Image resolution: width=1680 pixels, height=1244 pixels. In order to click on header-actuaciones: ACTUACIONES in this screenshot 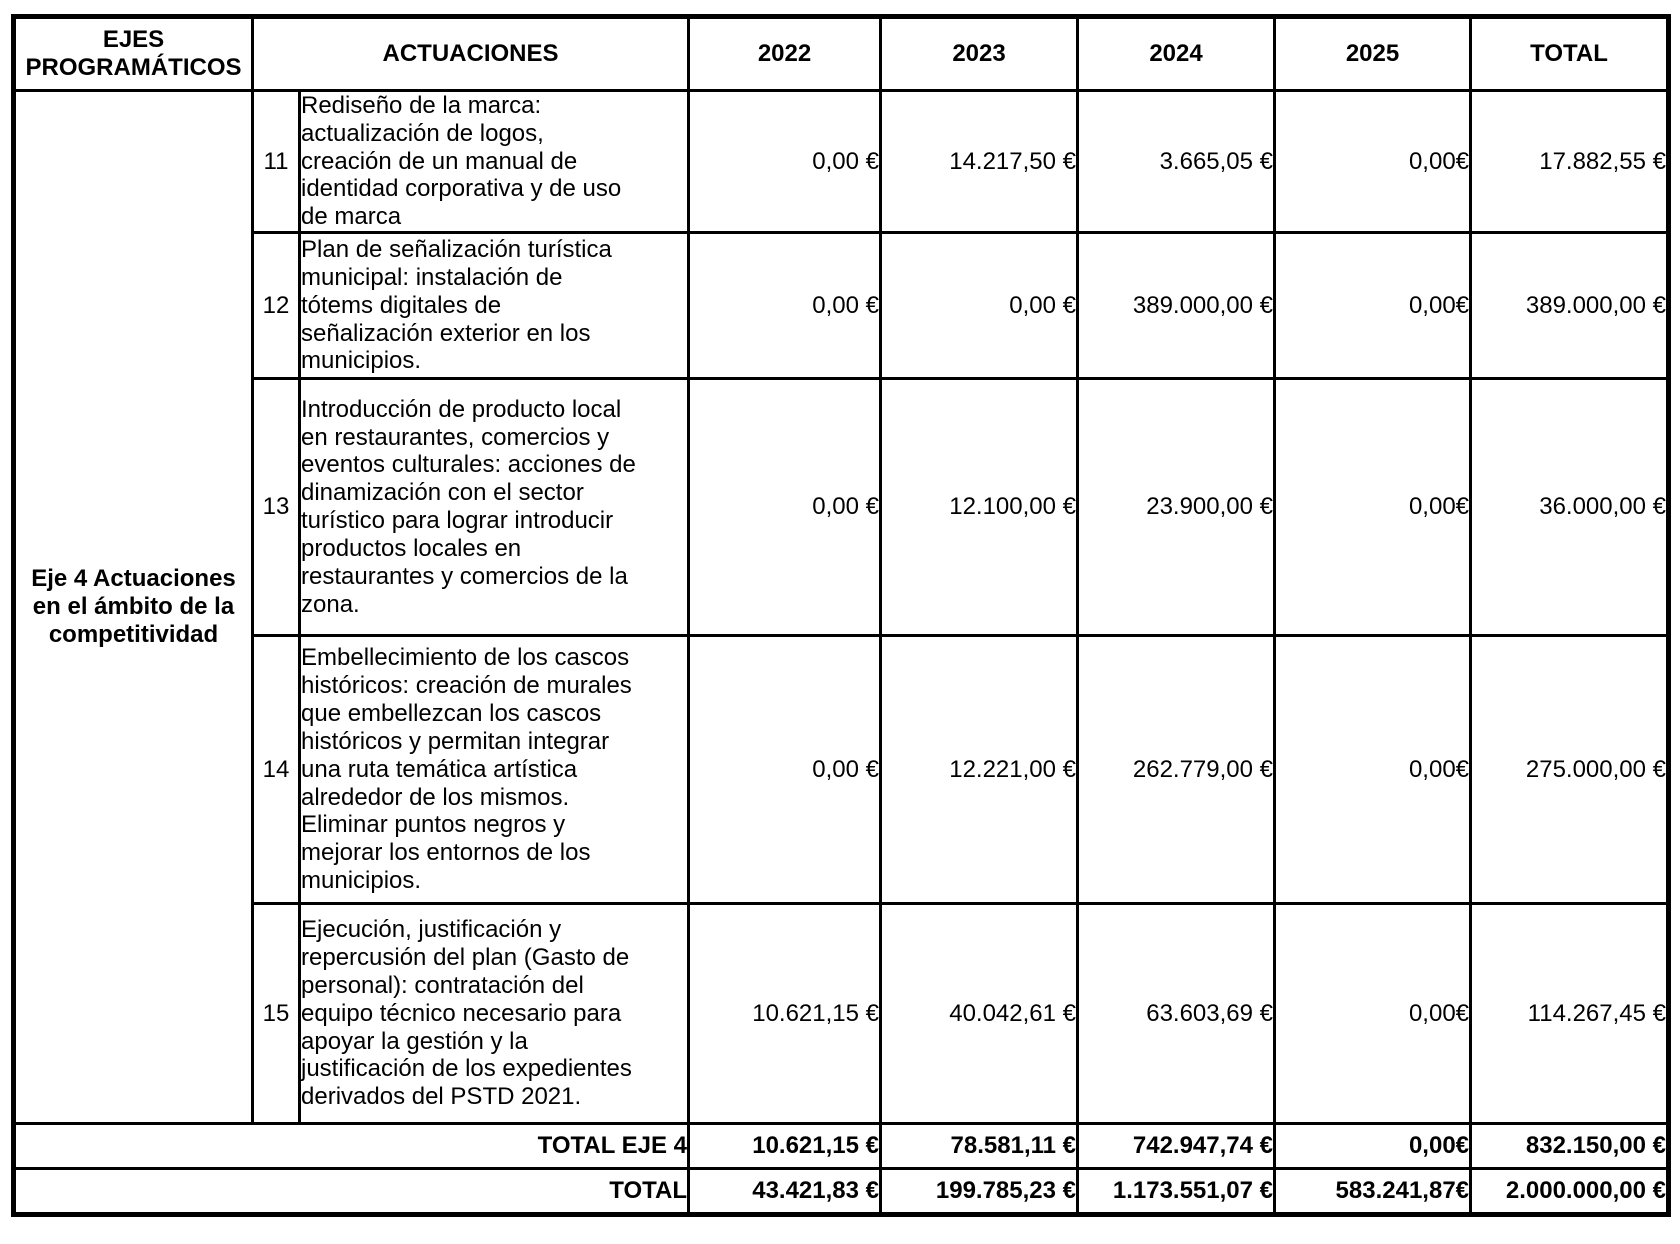, I will do `click(470, 53)`.